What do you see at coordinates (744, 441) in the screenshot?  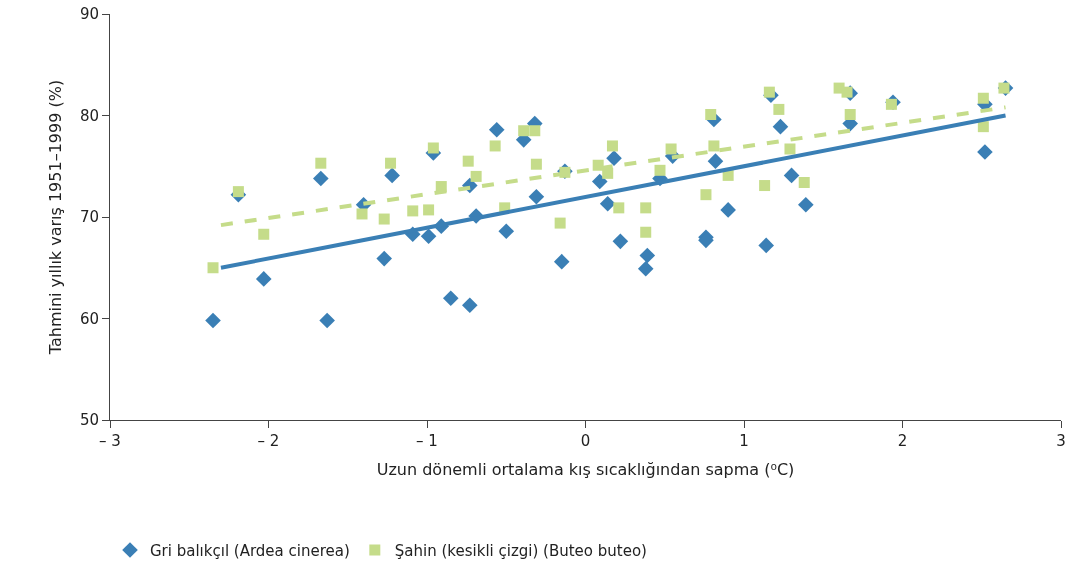 I see `x-tick-label: 1` at bounding box center [744, 441].